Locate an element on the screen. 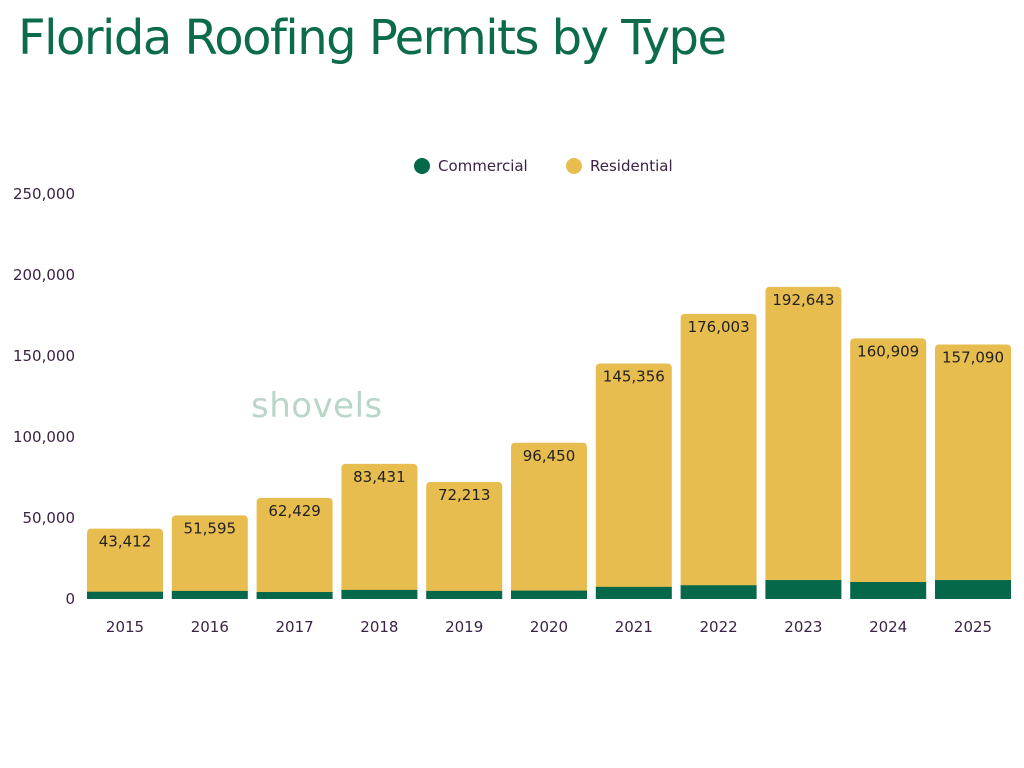 This screenshot has width=1024, height=768. bar-commercial-2018 is located at coordinates (379, 594).